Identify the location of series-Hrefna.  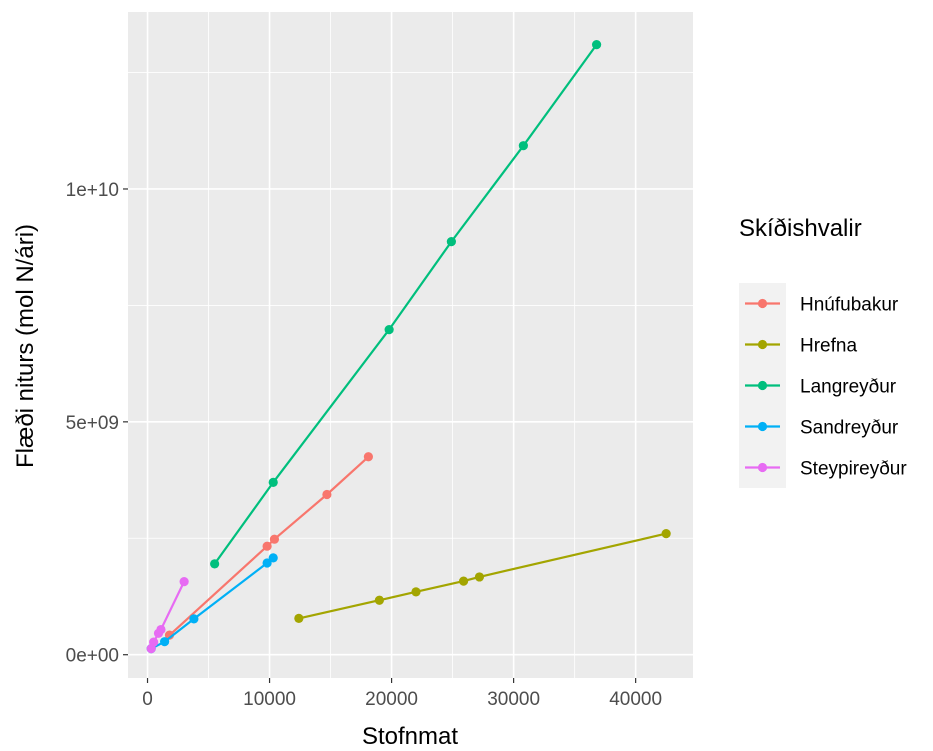
(482, 576).